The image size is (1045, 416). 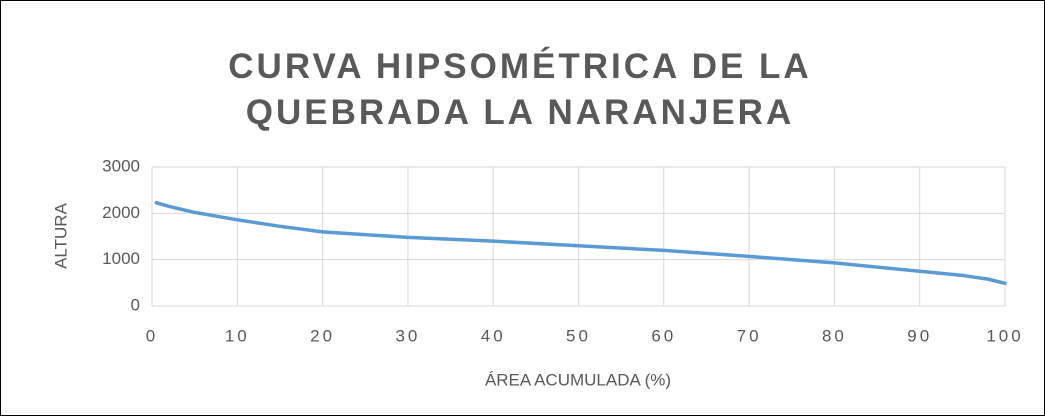 I want to click on x-tick-label: 20, so click(x=322, y=335).